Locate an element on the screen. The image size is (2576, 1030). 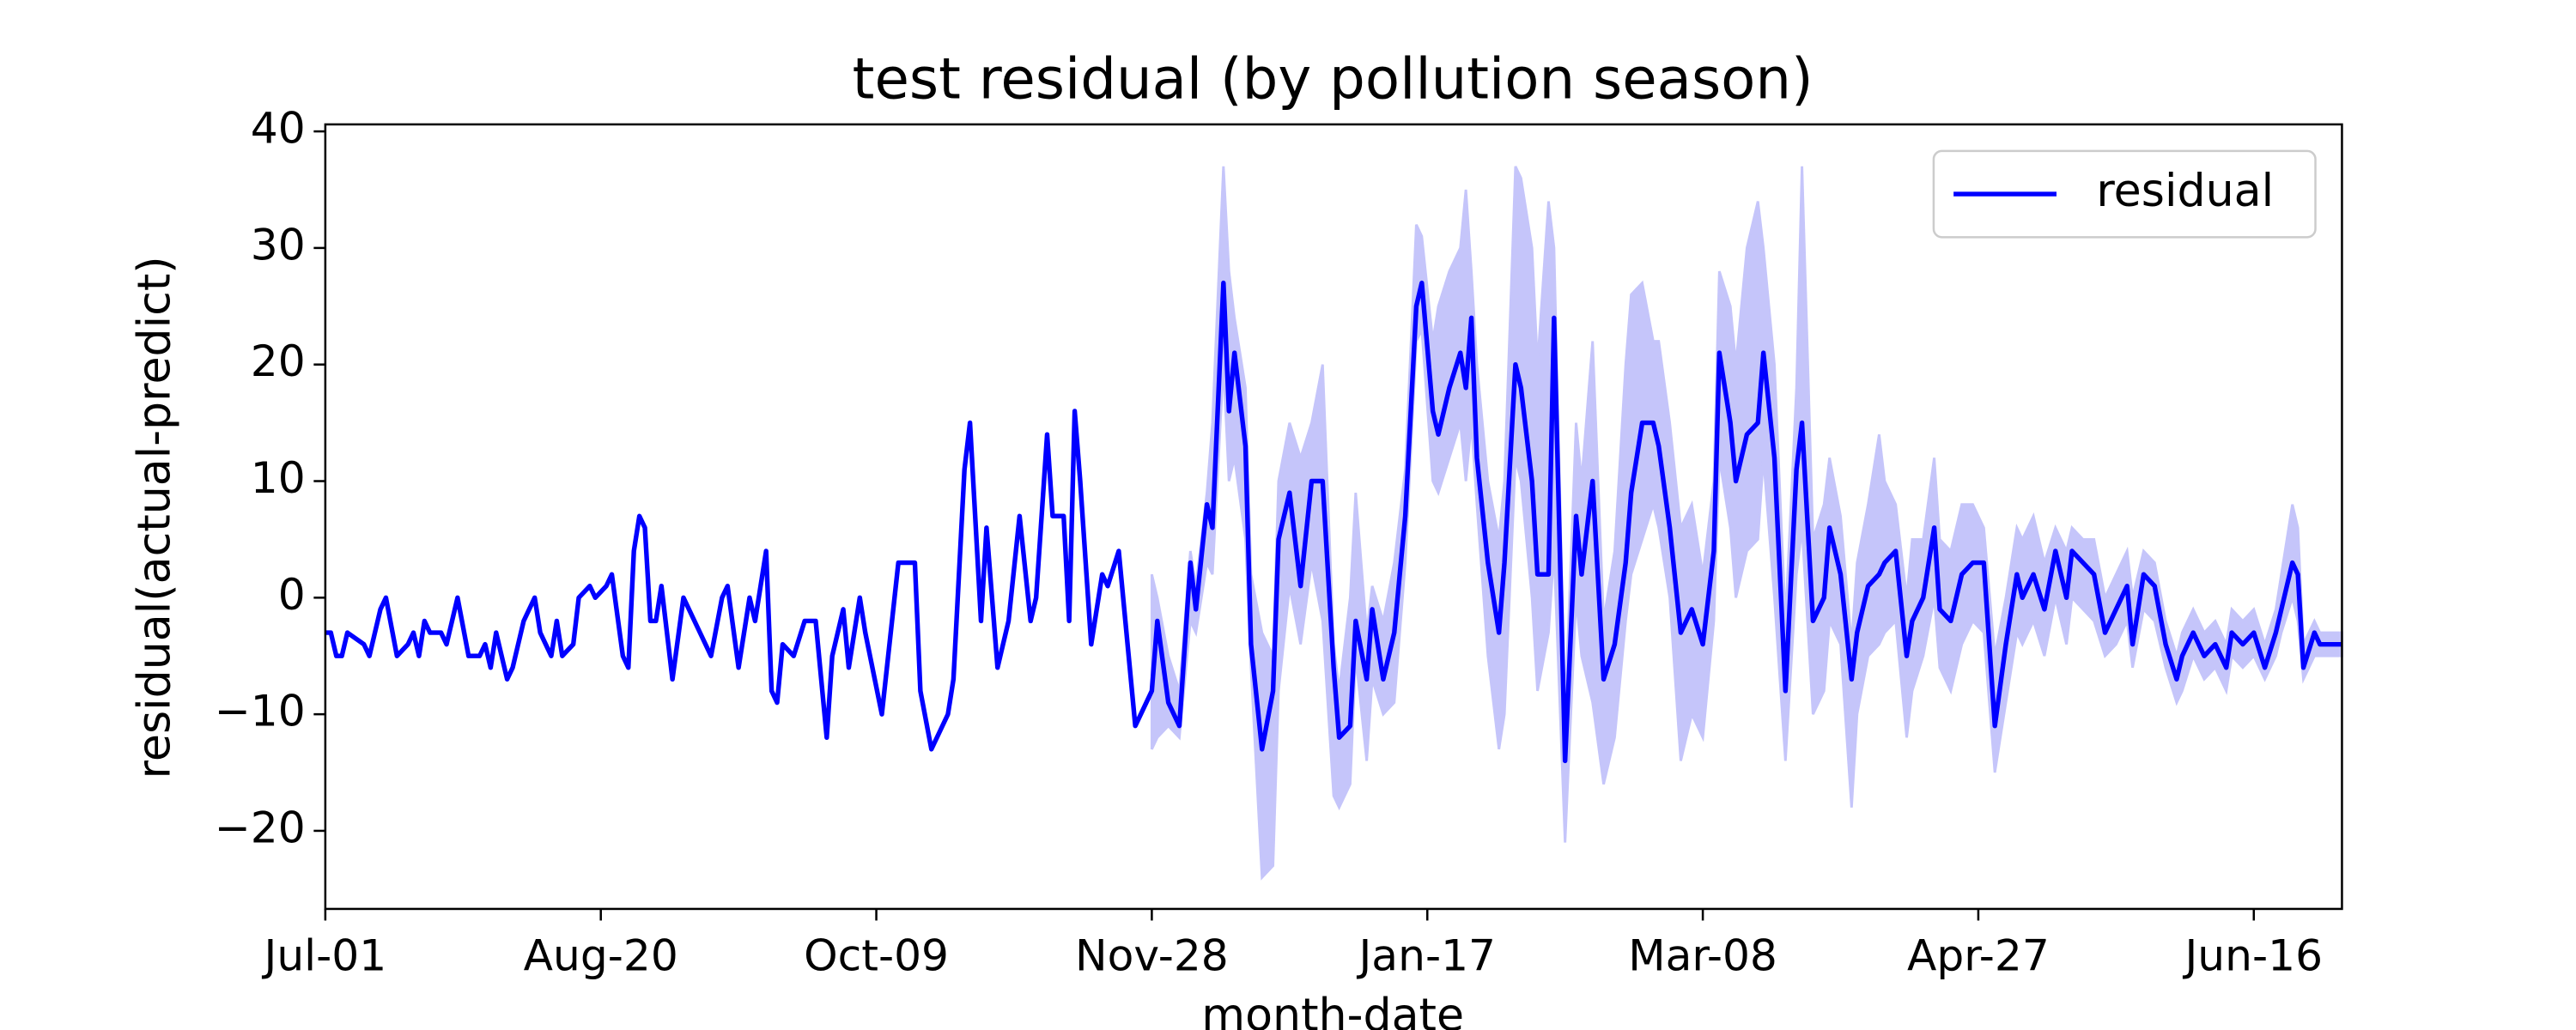
chart-title: test residual (by pollution season) is located at coordinates (1334, 79).